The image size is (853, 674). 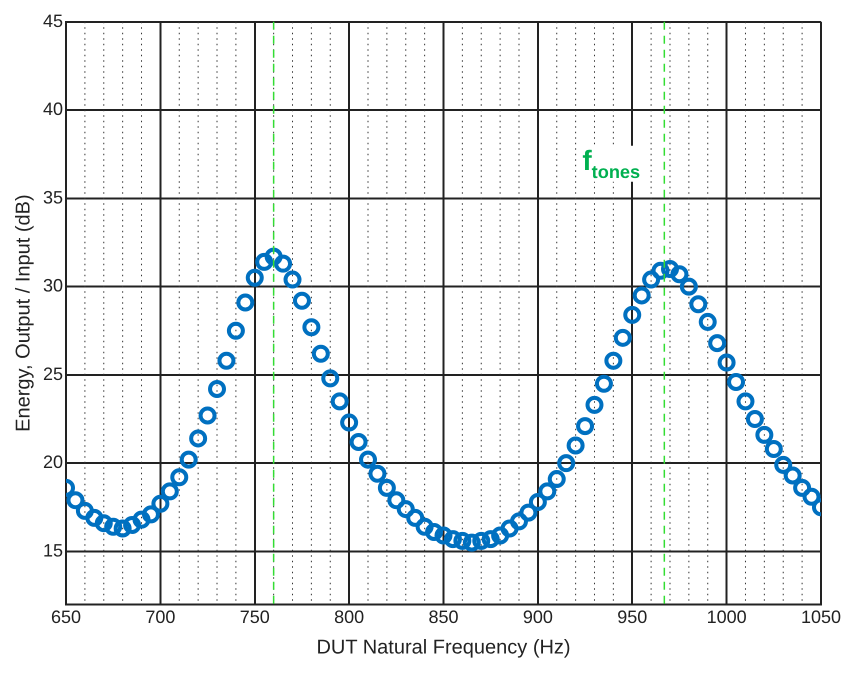 I want to click on y-tick-label: 40, so click(x=53, y=109).